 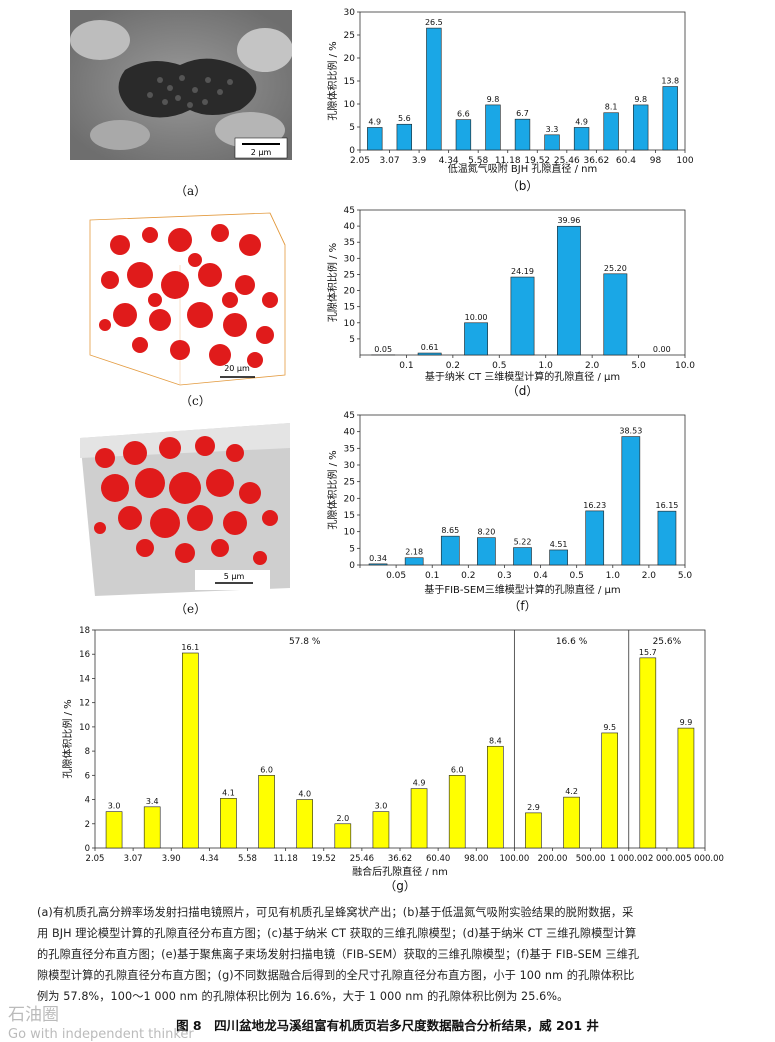 I want to click on y-tick-label: 20, so click(x=350, y=292).